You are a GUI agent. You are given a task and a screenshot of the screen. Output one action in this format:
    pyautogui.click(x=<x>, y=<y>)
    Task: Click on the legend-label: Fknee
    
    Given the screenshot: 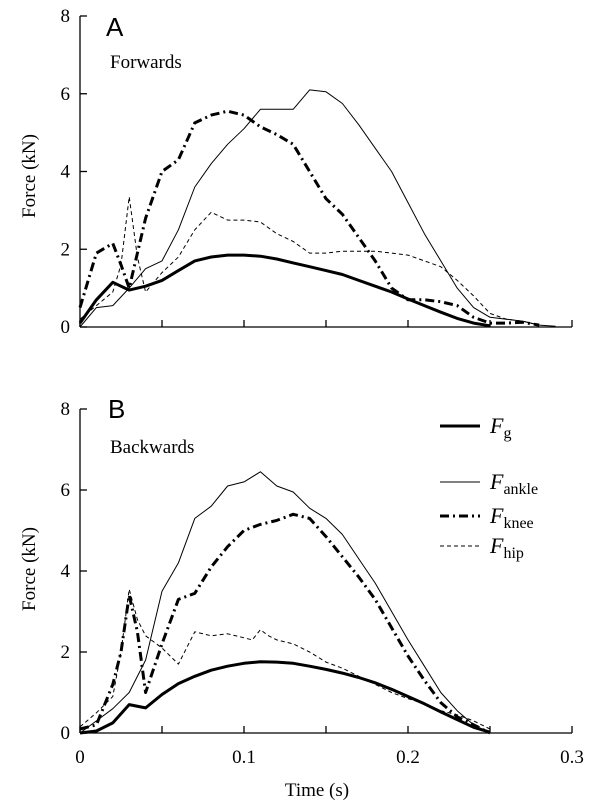 What is the action you would take?
    pyautogui.click(x=511, y=517)
    